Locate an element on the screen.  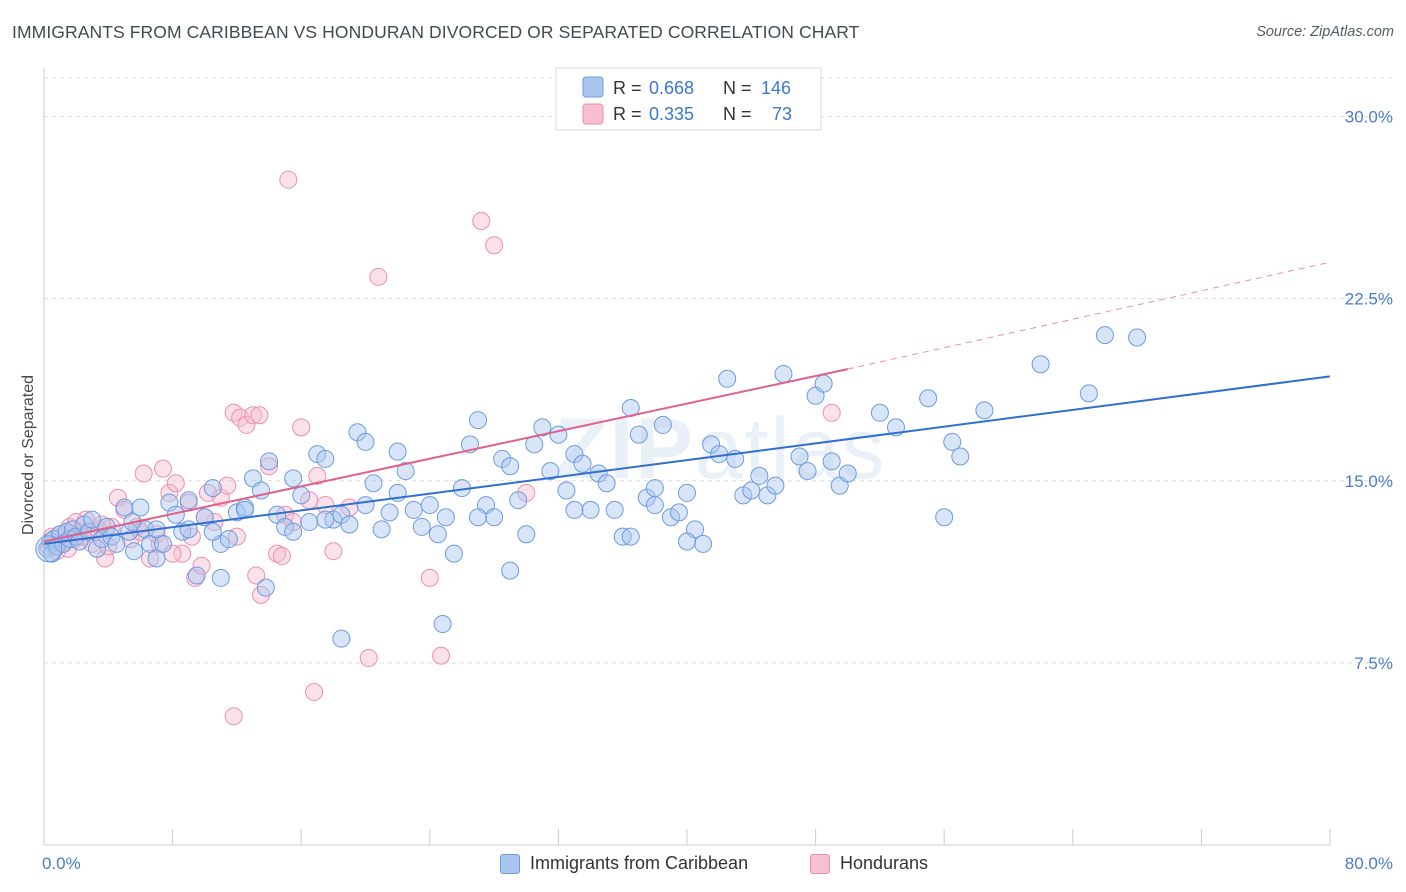
source-credit: Source: ZipAtlas.com is located at coordinates (1325, 32).